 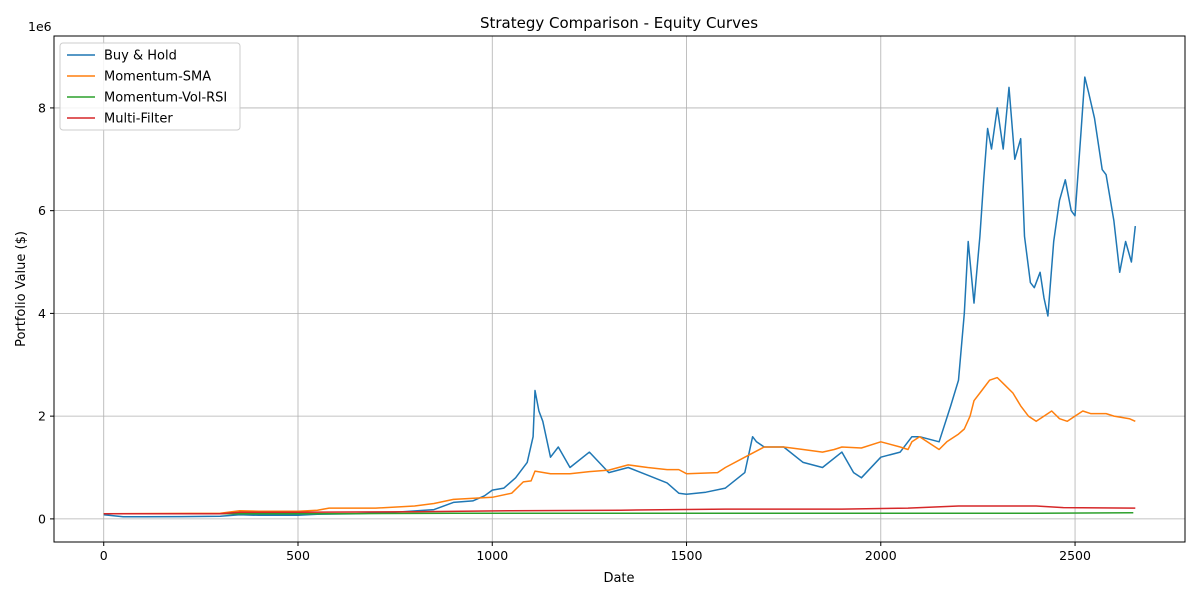 What do you see at coordinates (140, 56) in the screenshot?
I see `legend-label: Buy & Hold` at bounding box center [140, 56].